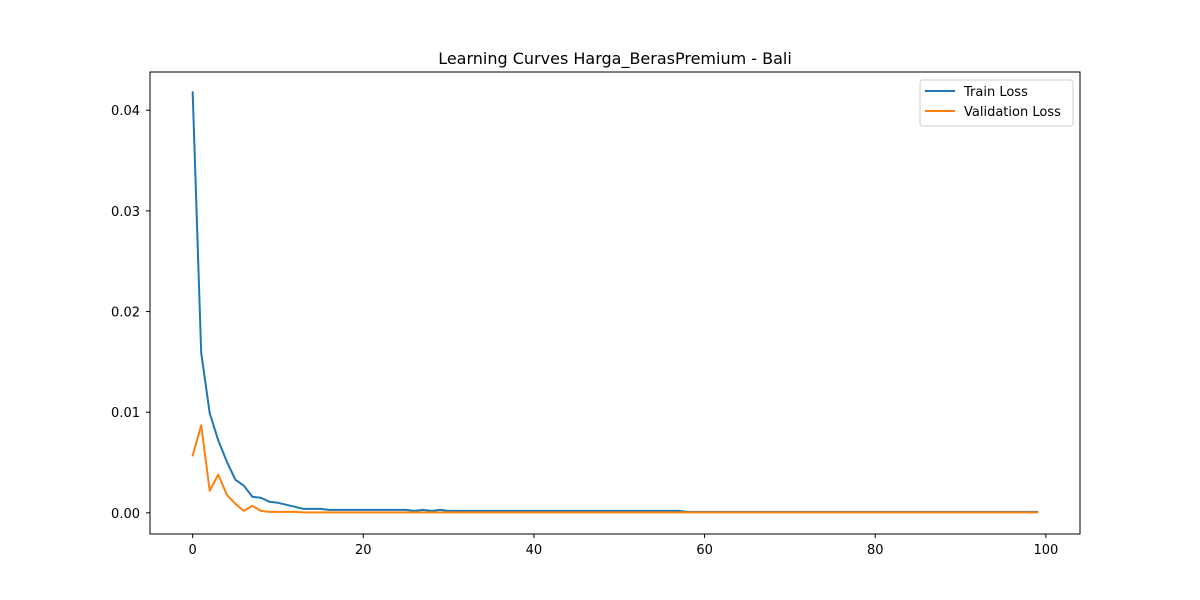  What do you see at coordinates (193, 550) in the screenshot?
I see `x-tick-label: 0` at bounding box center [193, 550].